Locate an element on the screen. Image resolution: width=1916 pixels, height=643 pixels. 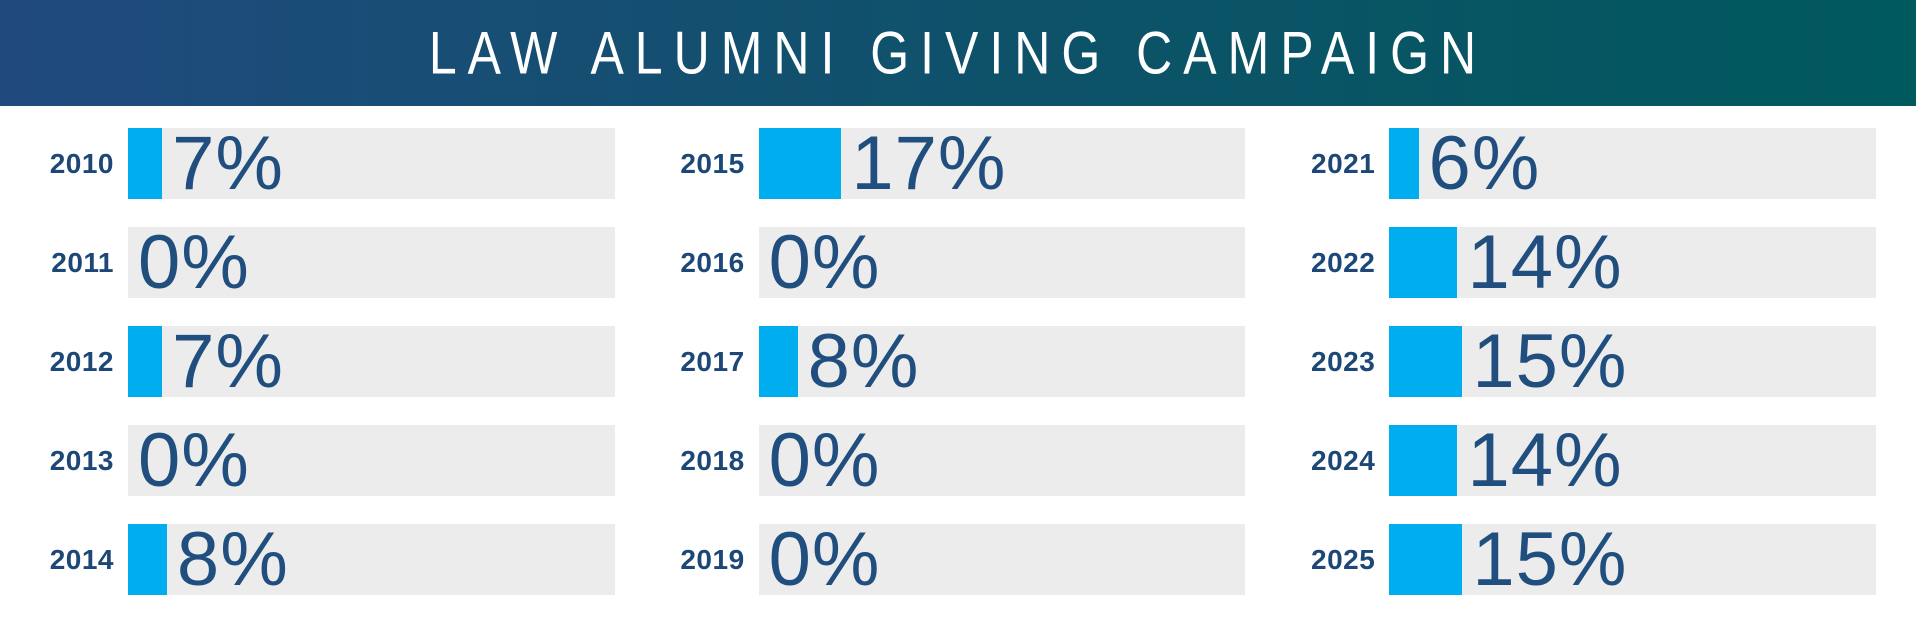
bar-row: 2024 14% is located at coordinates (1588, 460).